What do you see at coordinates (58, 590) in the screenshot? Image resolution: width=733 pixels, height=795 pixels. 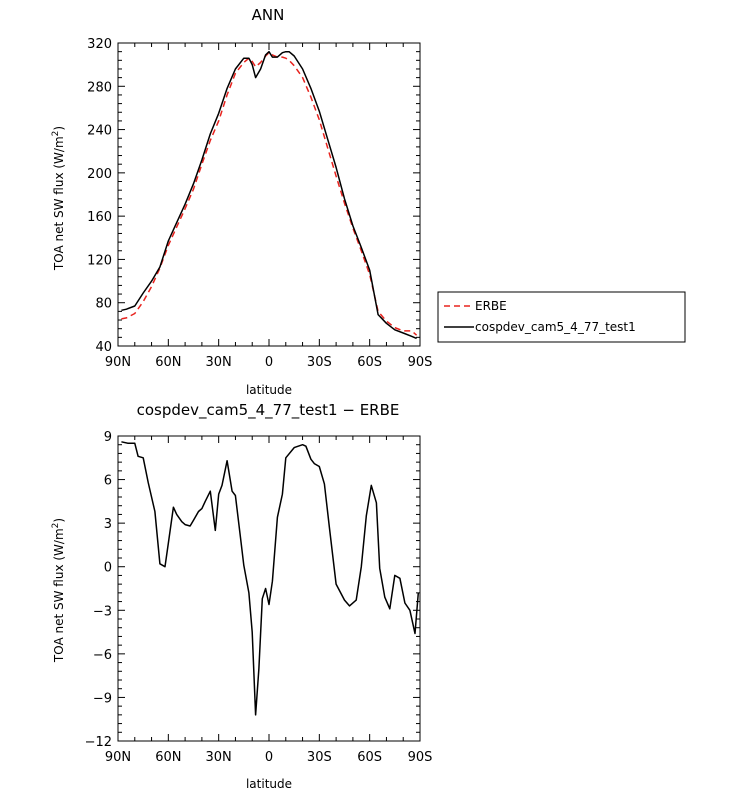 I see `bottom-y-axis-label: TOA net SW flux (W/m2)` at bounding box center [58, 590].